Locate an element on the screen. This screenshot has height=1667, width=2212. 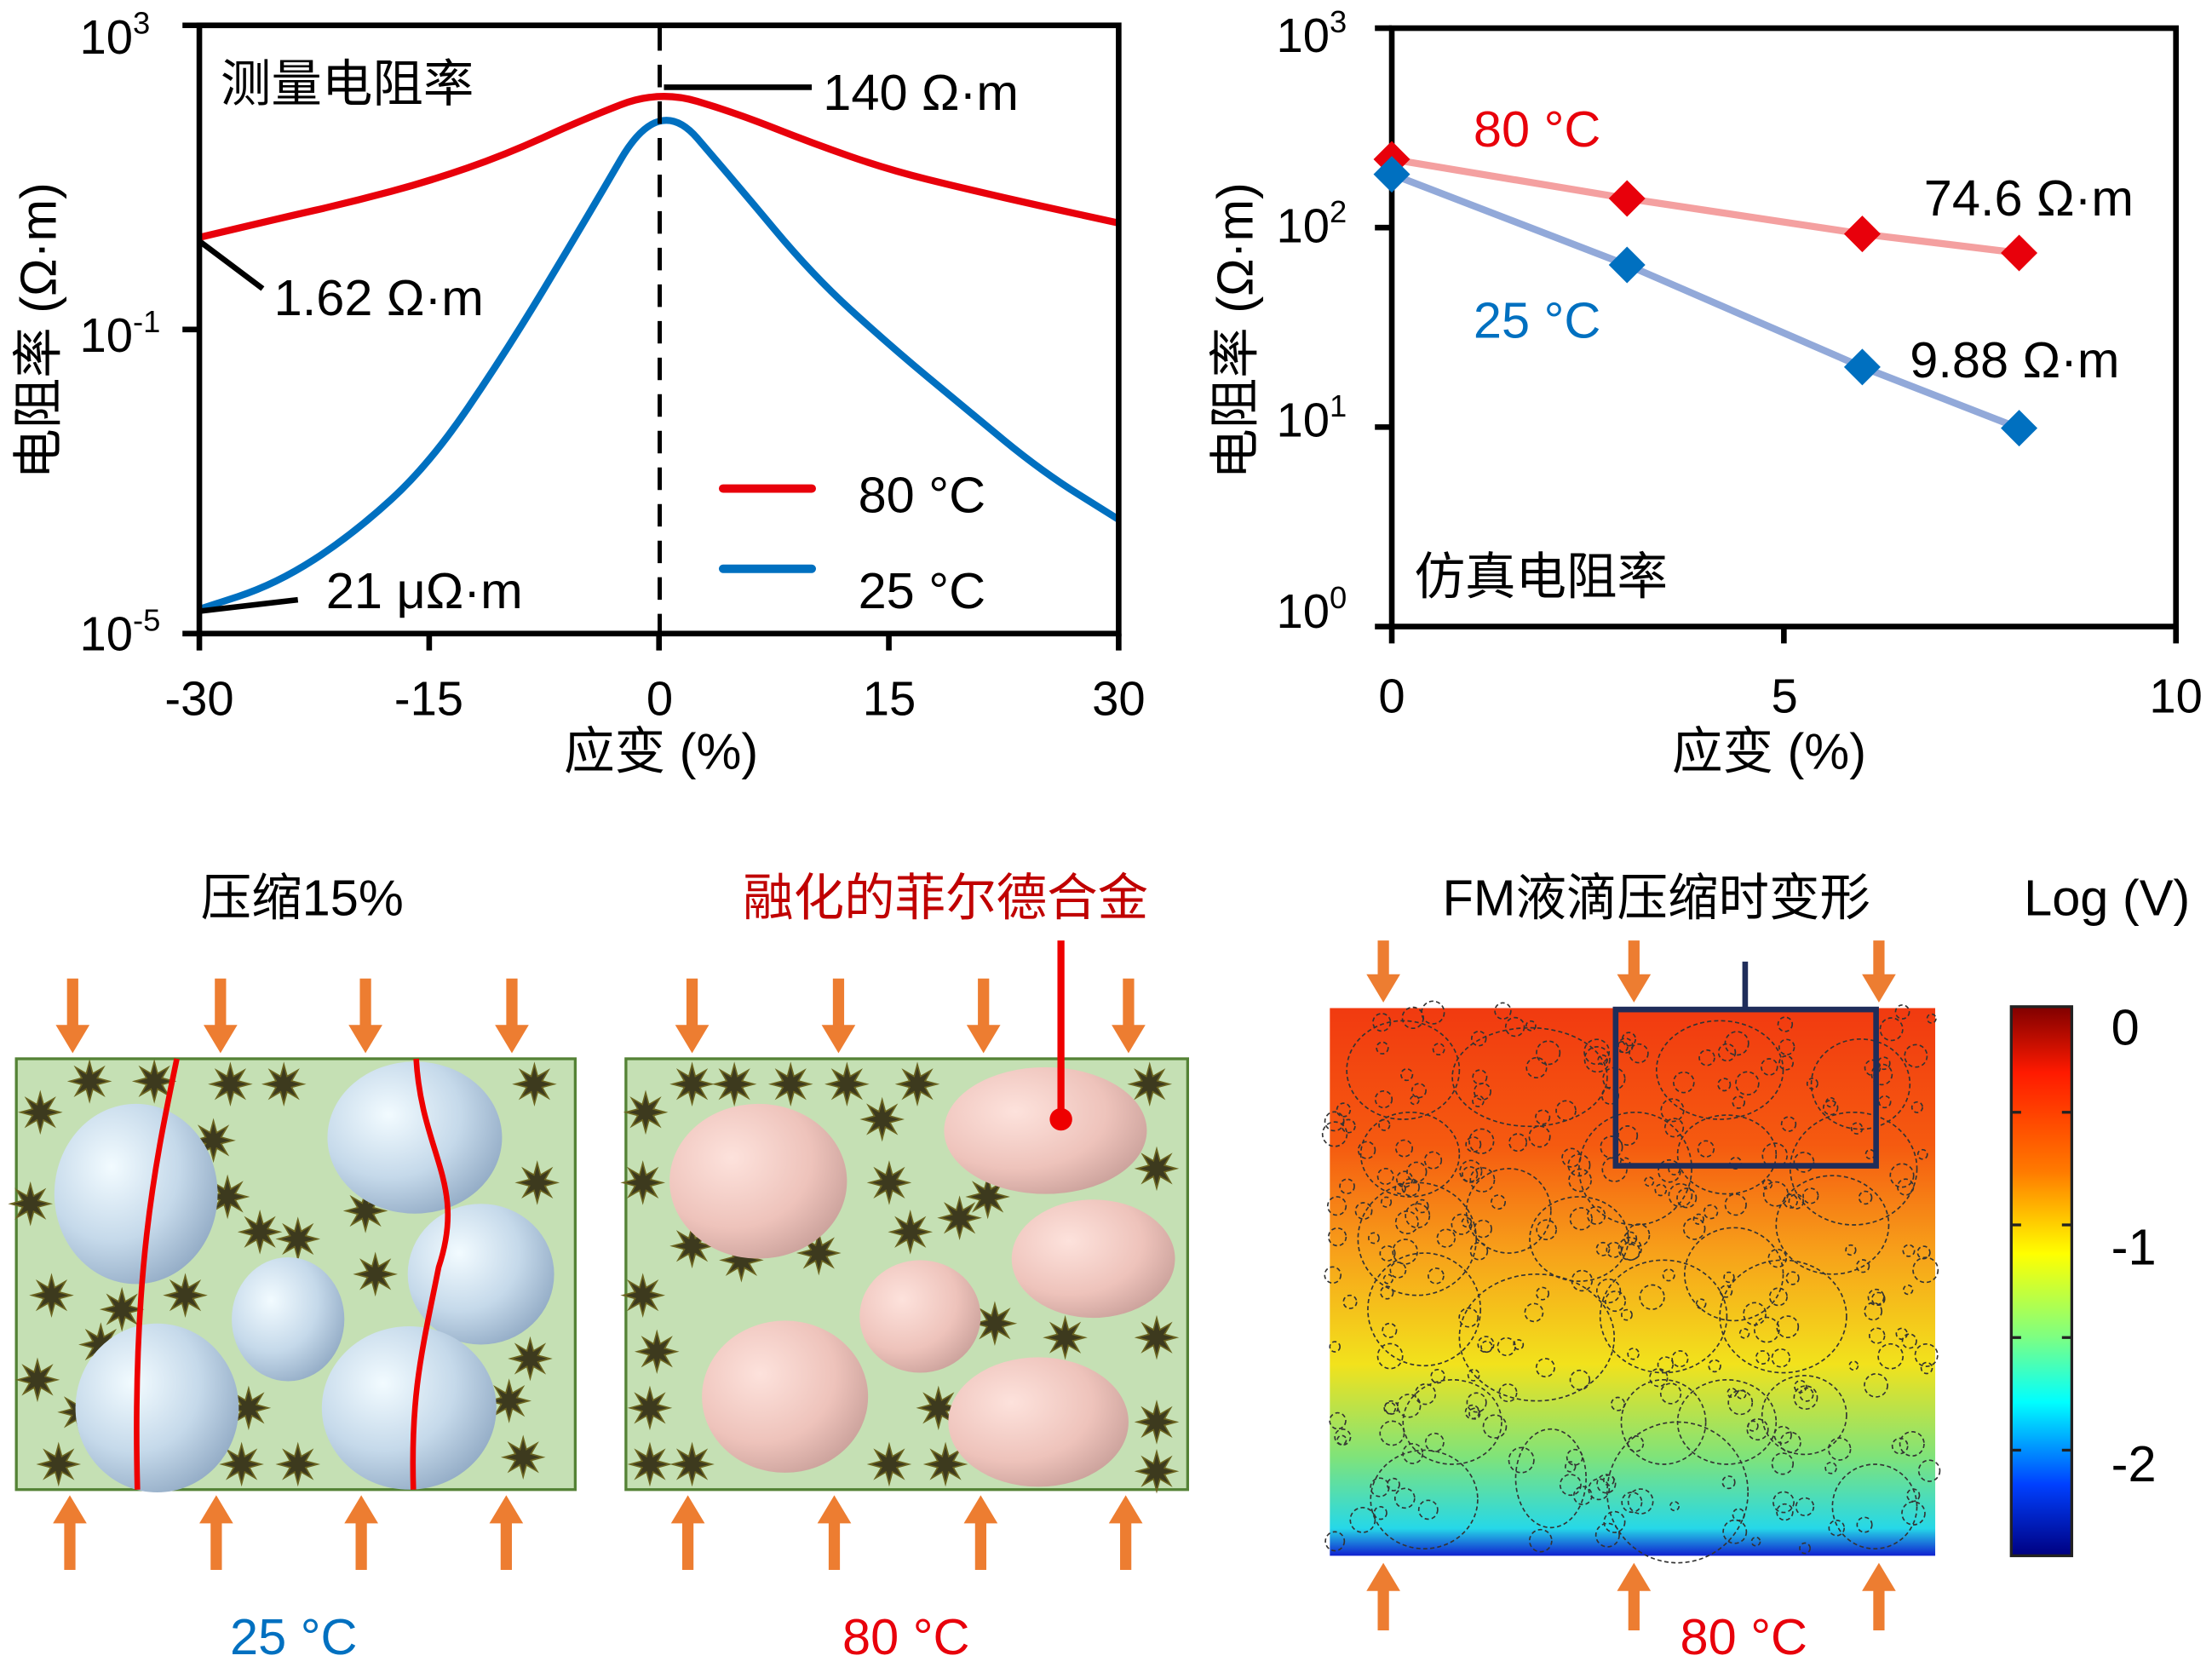
series-label-25c: 25 °C is located at coordinates (1537, 320).